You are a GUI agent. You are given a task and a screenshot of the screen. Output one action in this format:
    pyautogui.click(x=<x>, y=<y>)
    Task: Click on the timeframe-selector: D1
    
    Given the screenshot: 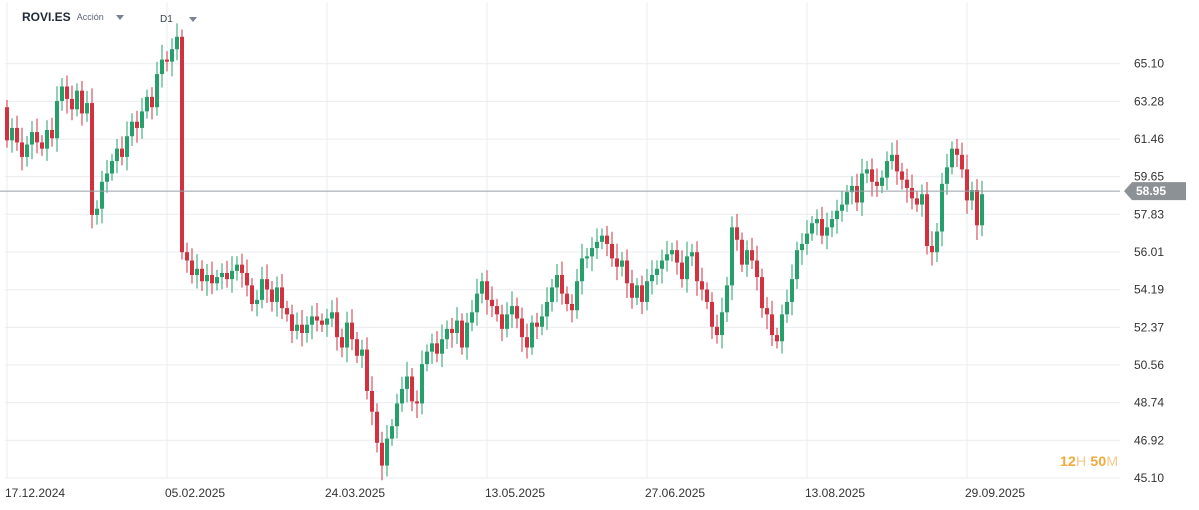 What is the action you would take?
    pyautogui.click(x=178, y=19)
    